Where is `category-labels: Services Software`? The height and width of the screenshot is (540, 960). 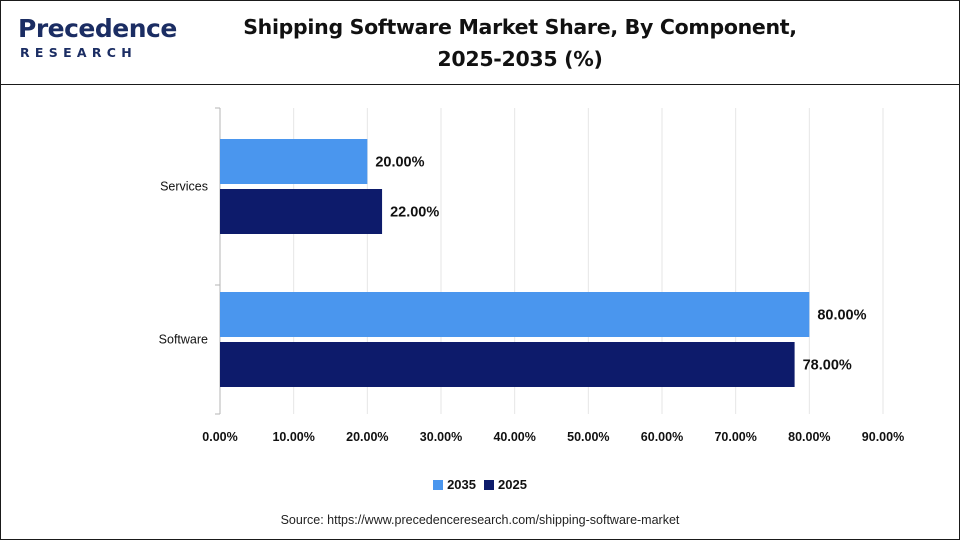
category-labels: Services Software is located at coordinates (183, 263).